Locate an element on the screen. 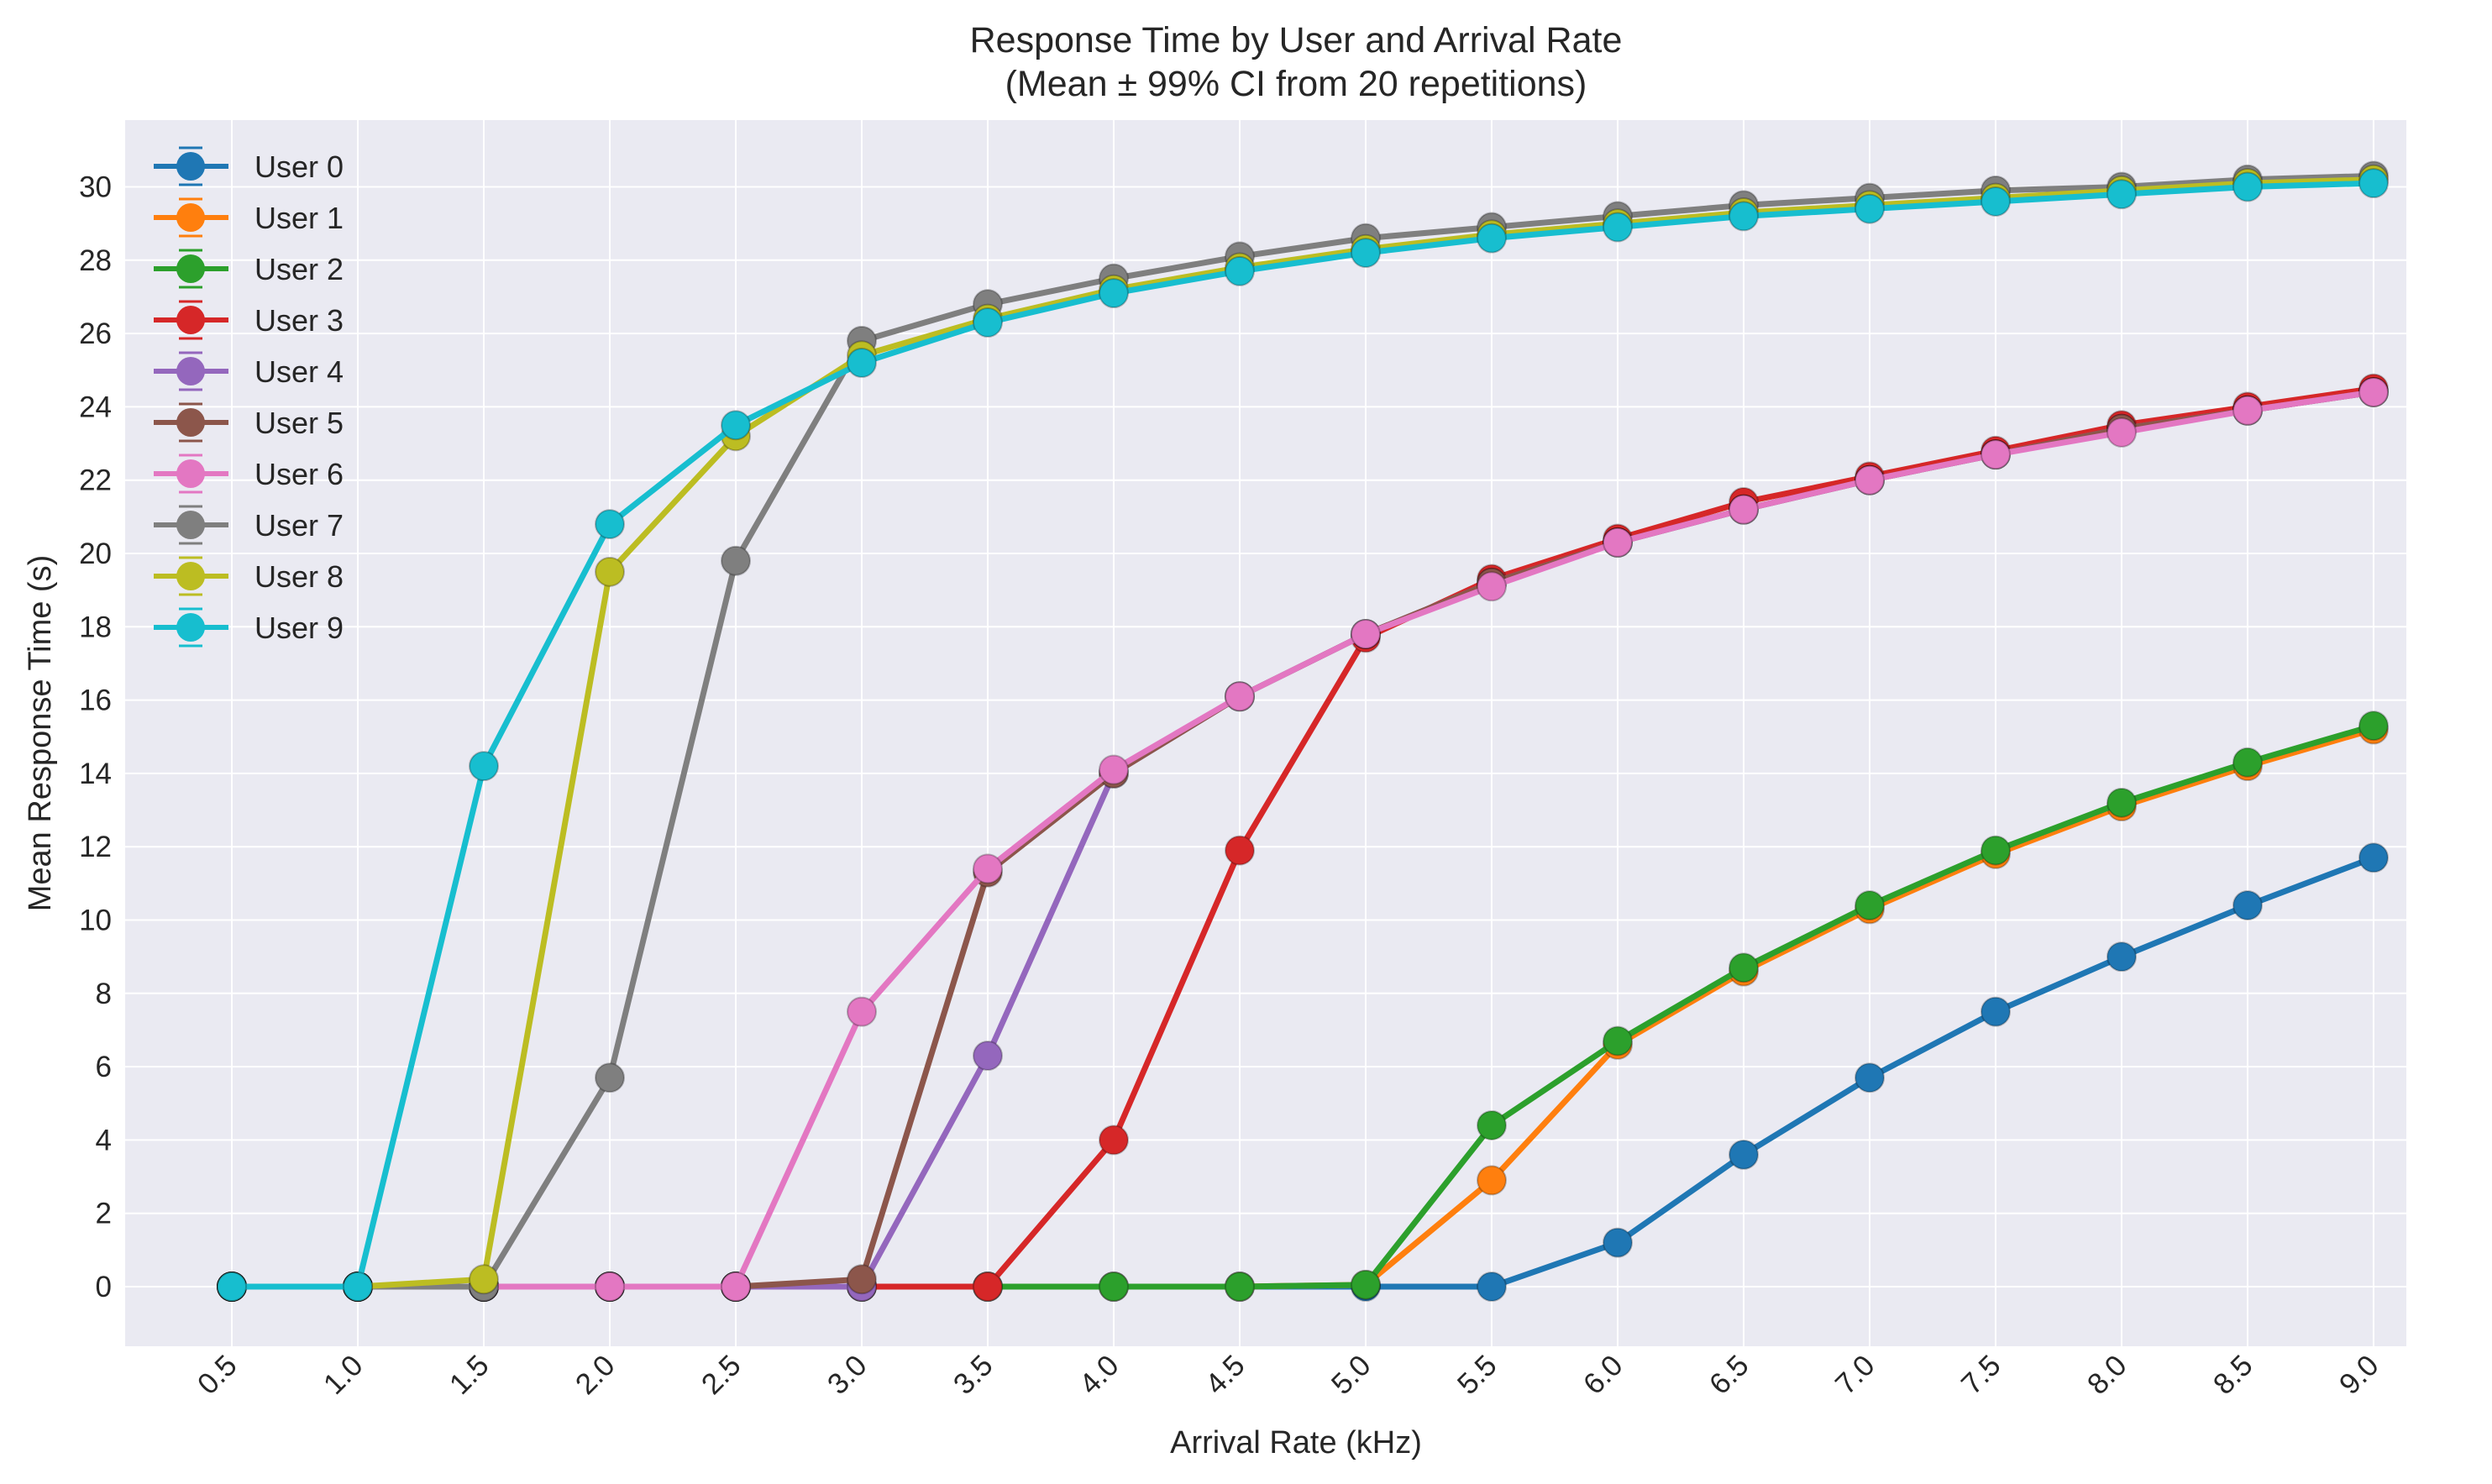  y-tick-label: 20 is located at coordinates (96, 553).